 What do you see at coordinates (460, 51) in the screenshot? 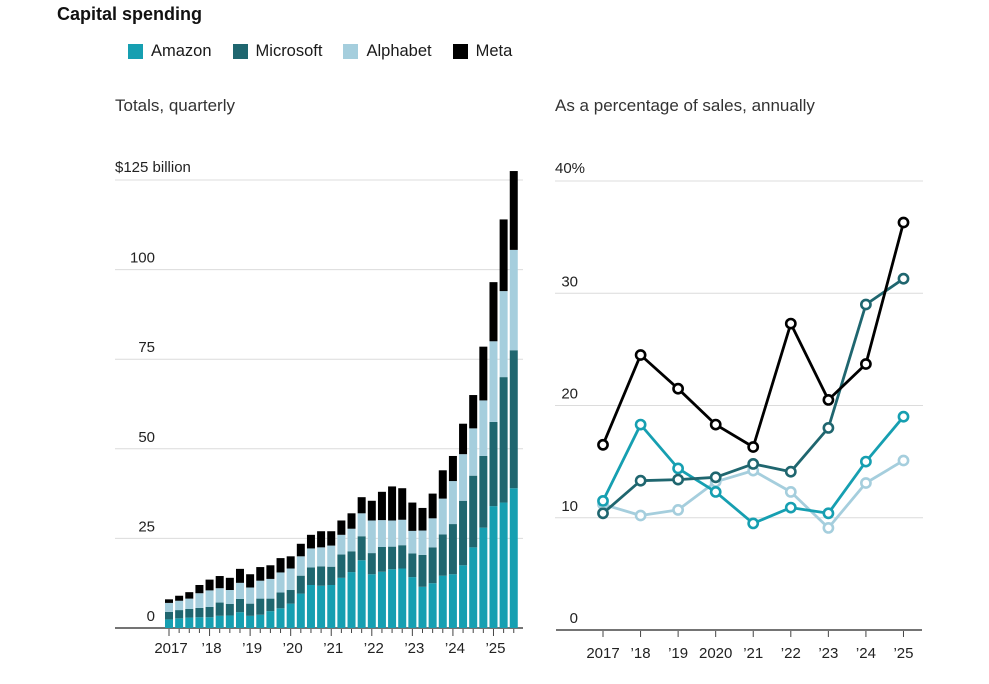
I see `legend-swatch-meta` at bounding box center [460, 51].